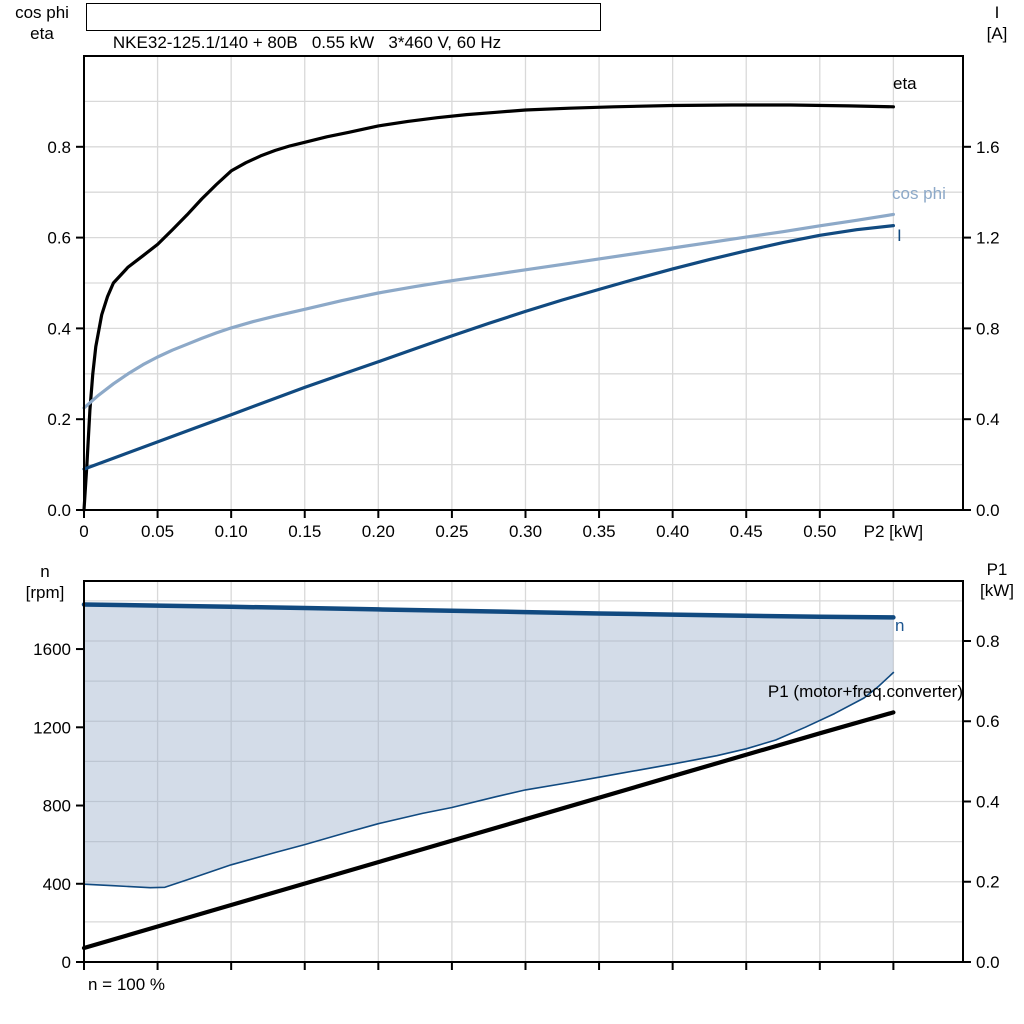 The height and width of the screenshot is (1024, 1024). Describe the element at coordinates (988, 147) in the screenshot. I see `y-right-tick-label: 1.6` at that location.